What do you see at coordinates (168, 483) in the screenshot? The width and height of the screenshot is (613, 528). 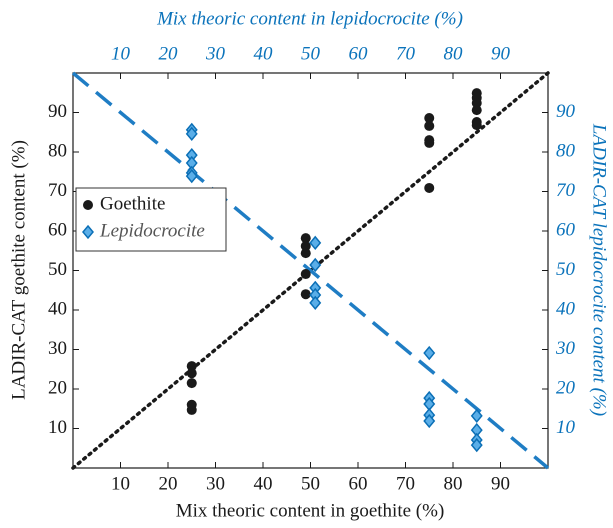 I see `x-tick-label: 20` at bounding box center [168, 483].